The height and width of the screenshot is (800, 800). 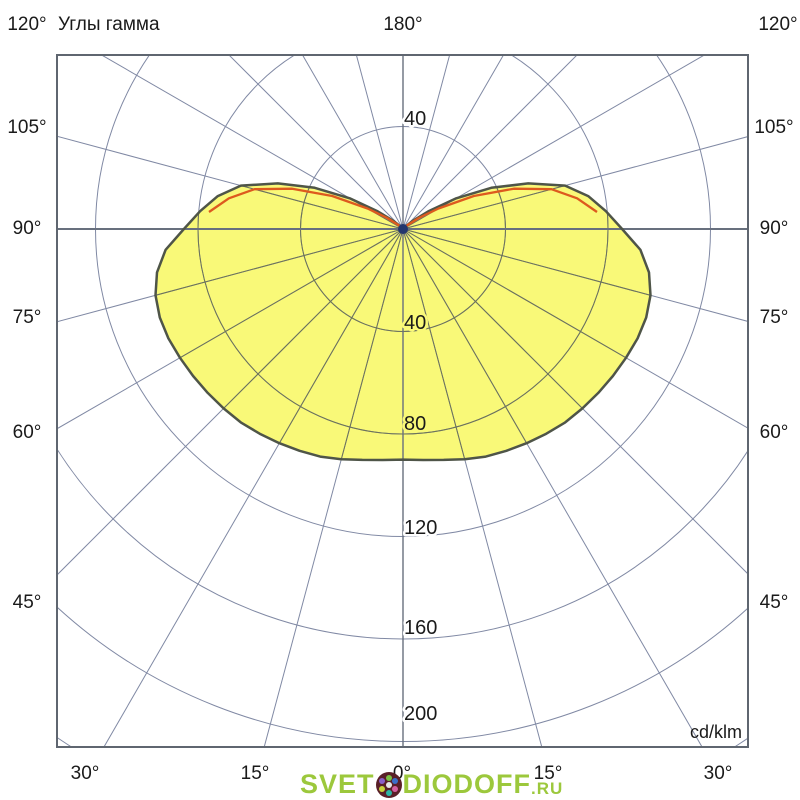 I want to click on page-title: Углы гамма, so click(x=109, y=24).